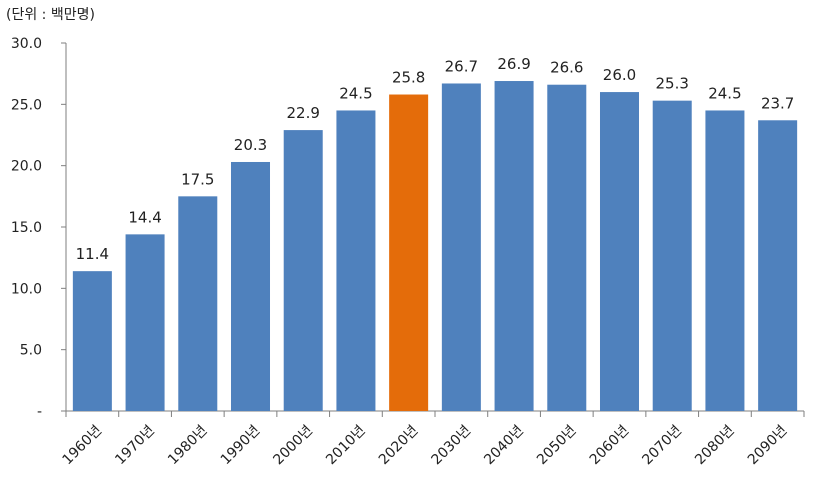 This screenshot has height=498, width=830. What do you see at coordinates (83, 446) in the screenshot?
I see `x-tick-label-1: 1960년` at bounding box center [83, 446].